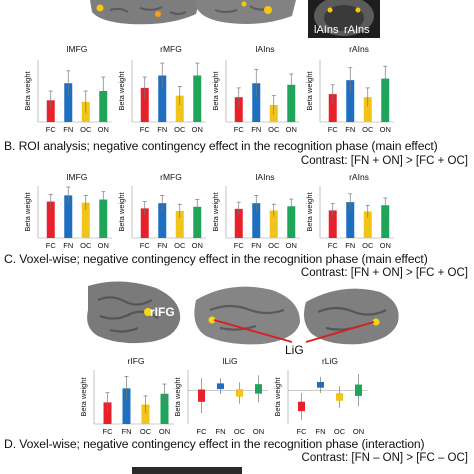 This screenshot has width=474, height=474. Describe the element at coordinates (134, 312) in the screenshot. I see `lateral-brain-render: rIFG` at that location.